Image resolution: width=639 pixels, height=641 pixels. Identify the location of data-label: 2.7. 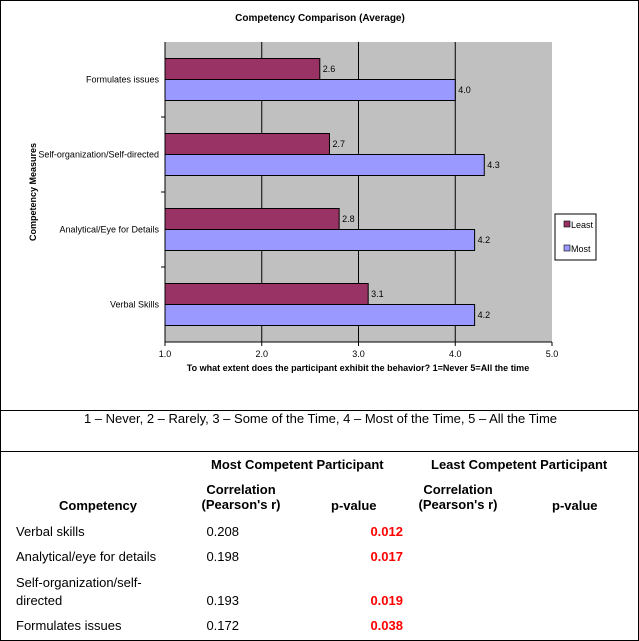
(338, 144).